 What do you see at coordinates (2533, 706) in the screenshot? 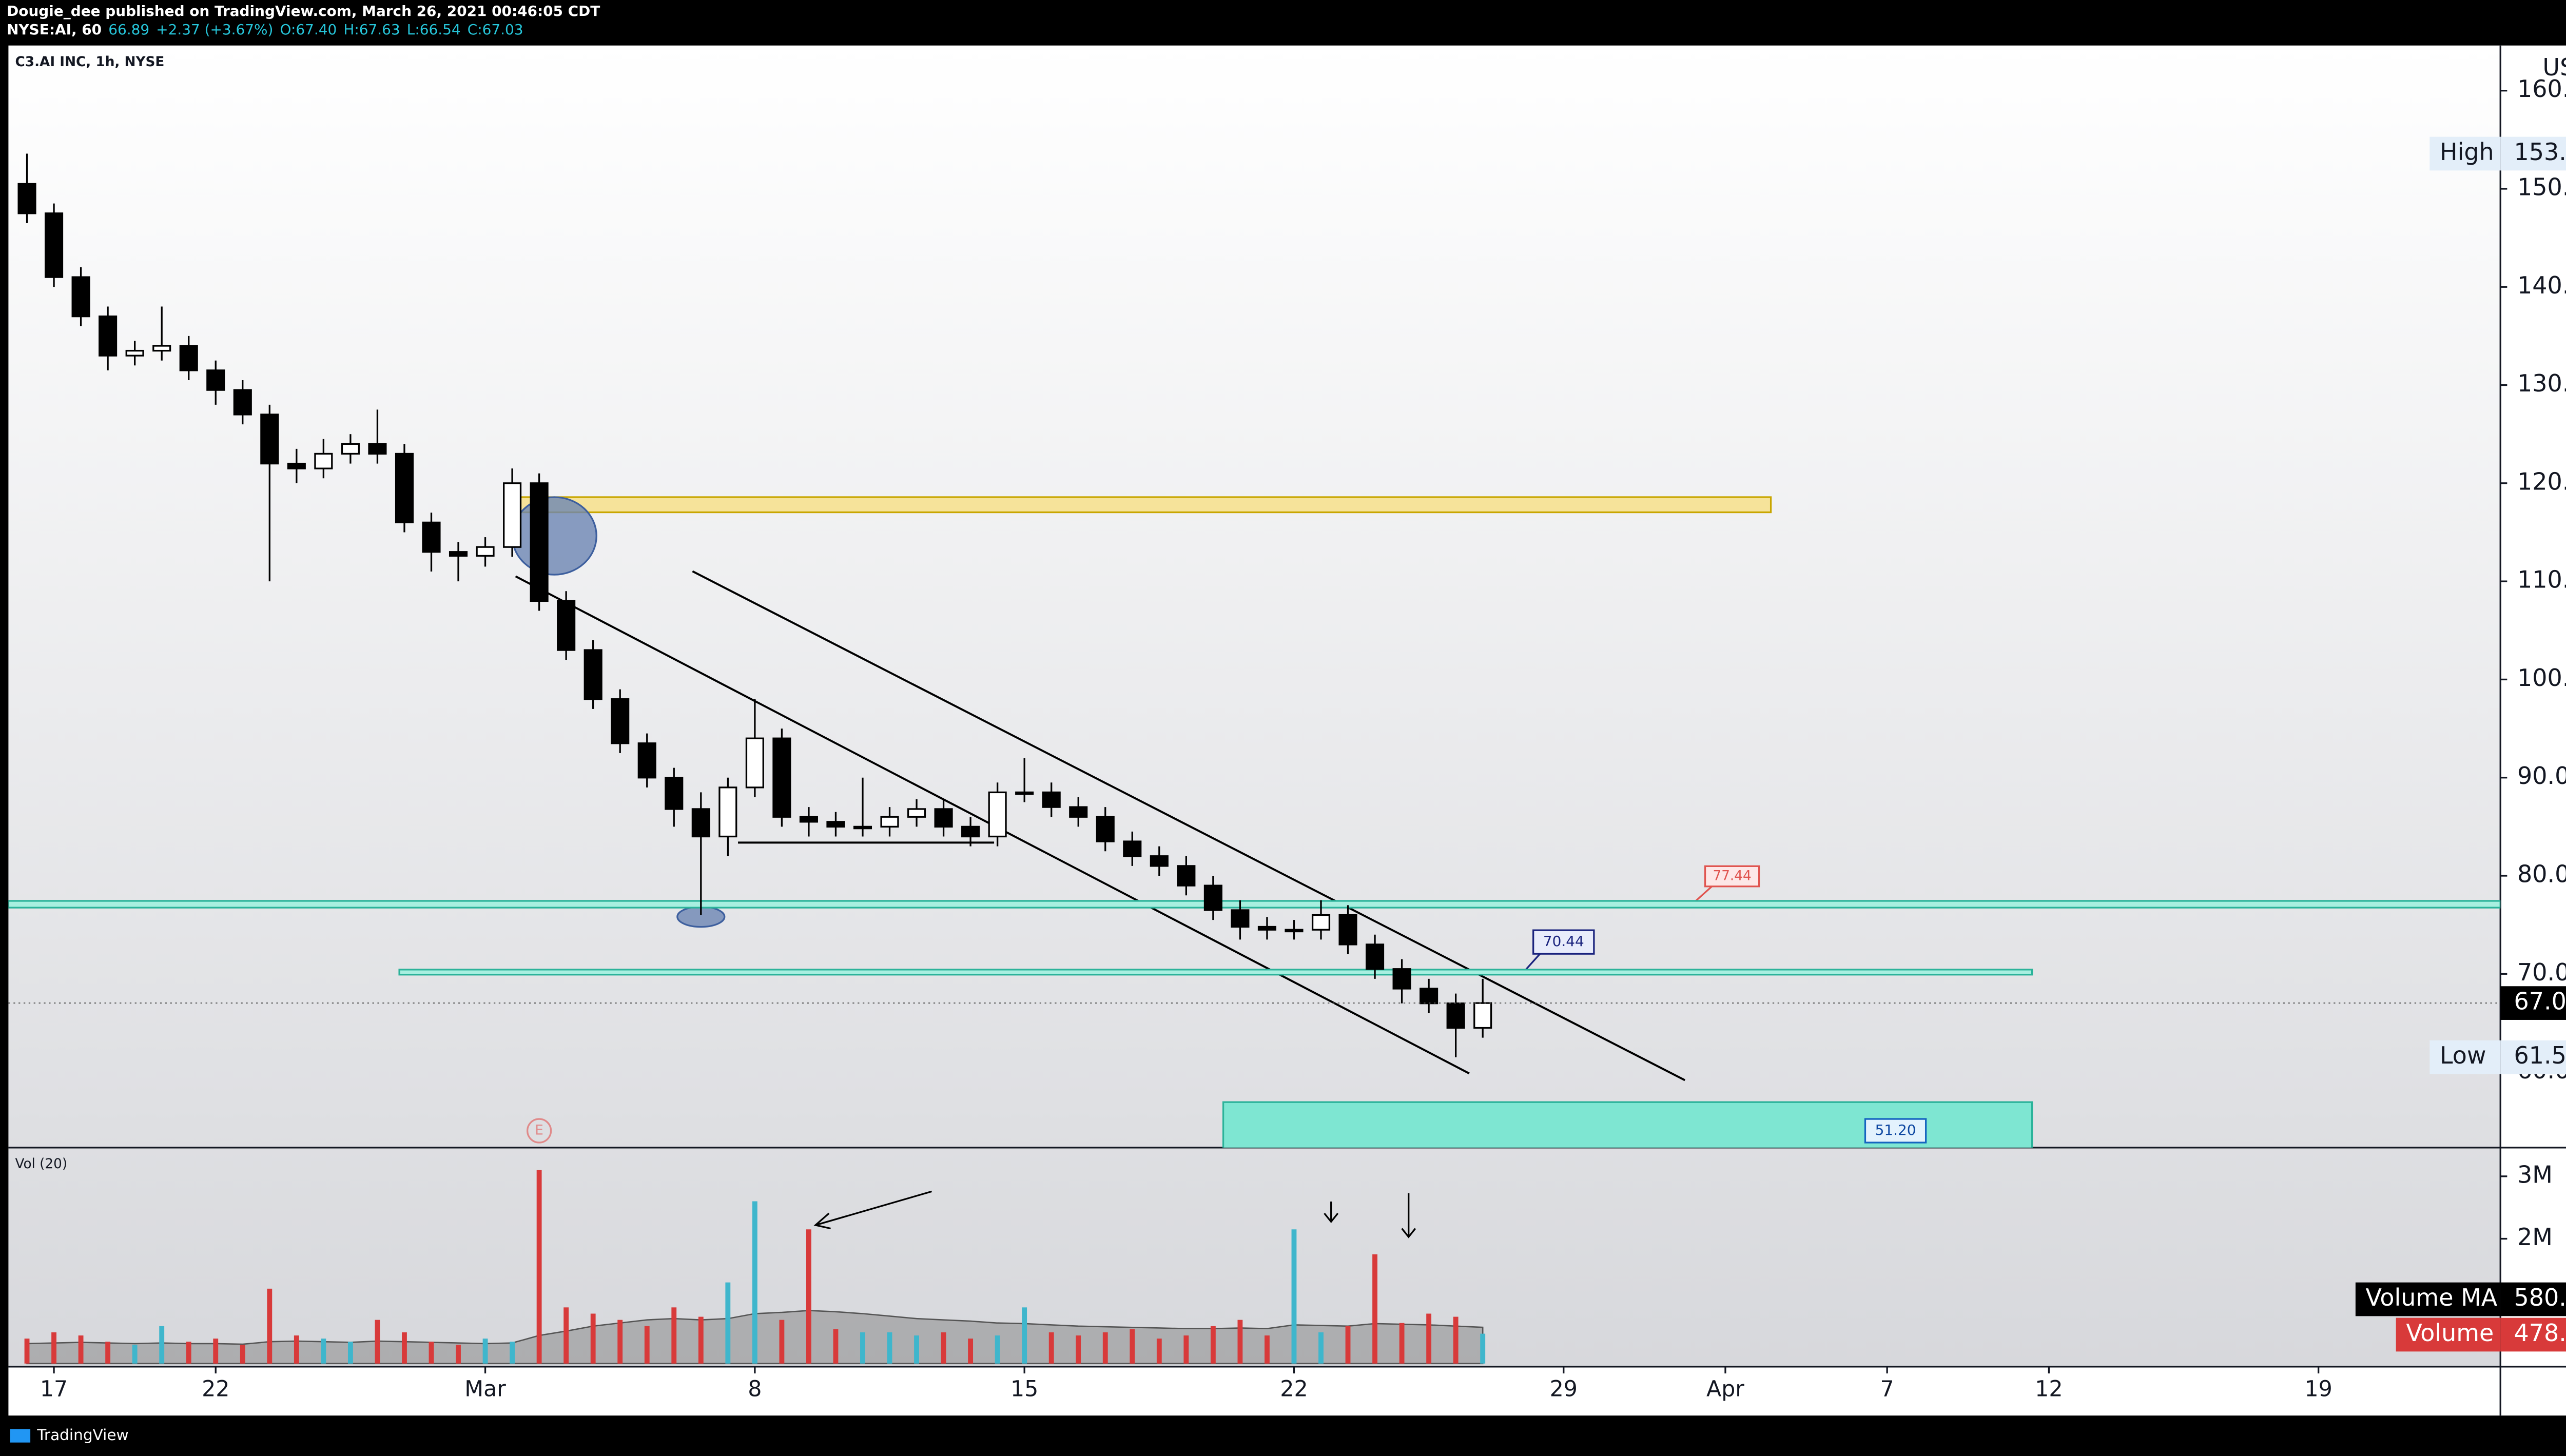
I see `price-axis-background` at bounding box center [2533, 706].